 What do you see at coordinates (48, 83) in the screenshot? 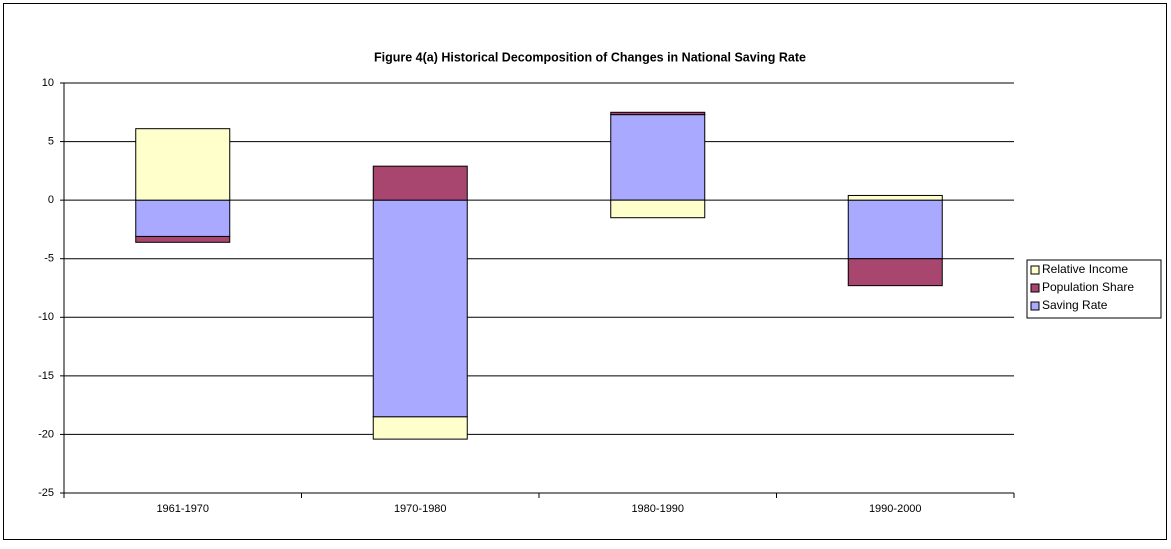
I see `y-tick-label: 10` at bounding box center [48, 83].